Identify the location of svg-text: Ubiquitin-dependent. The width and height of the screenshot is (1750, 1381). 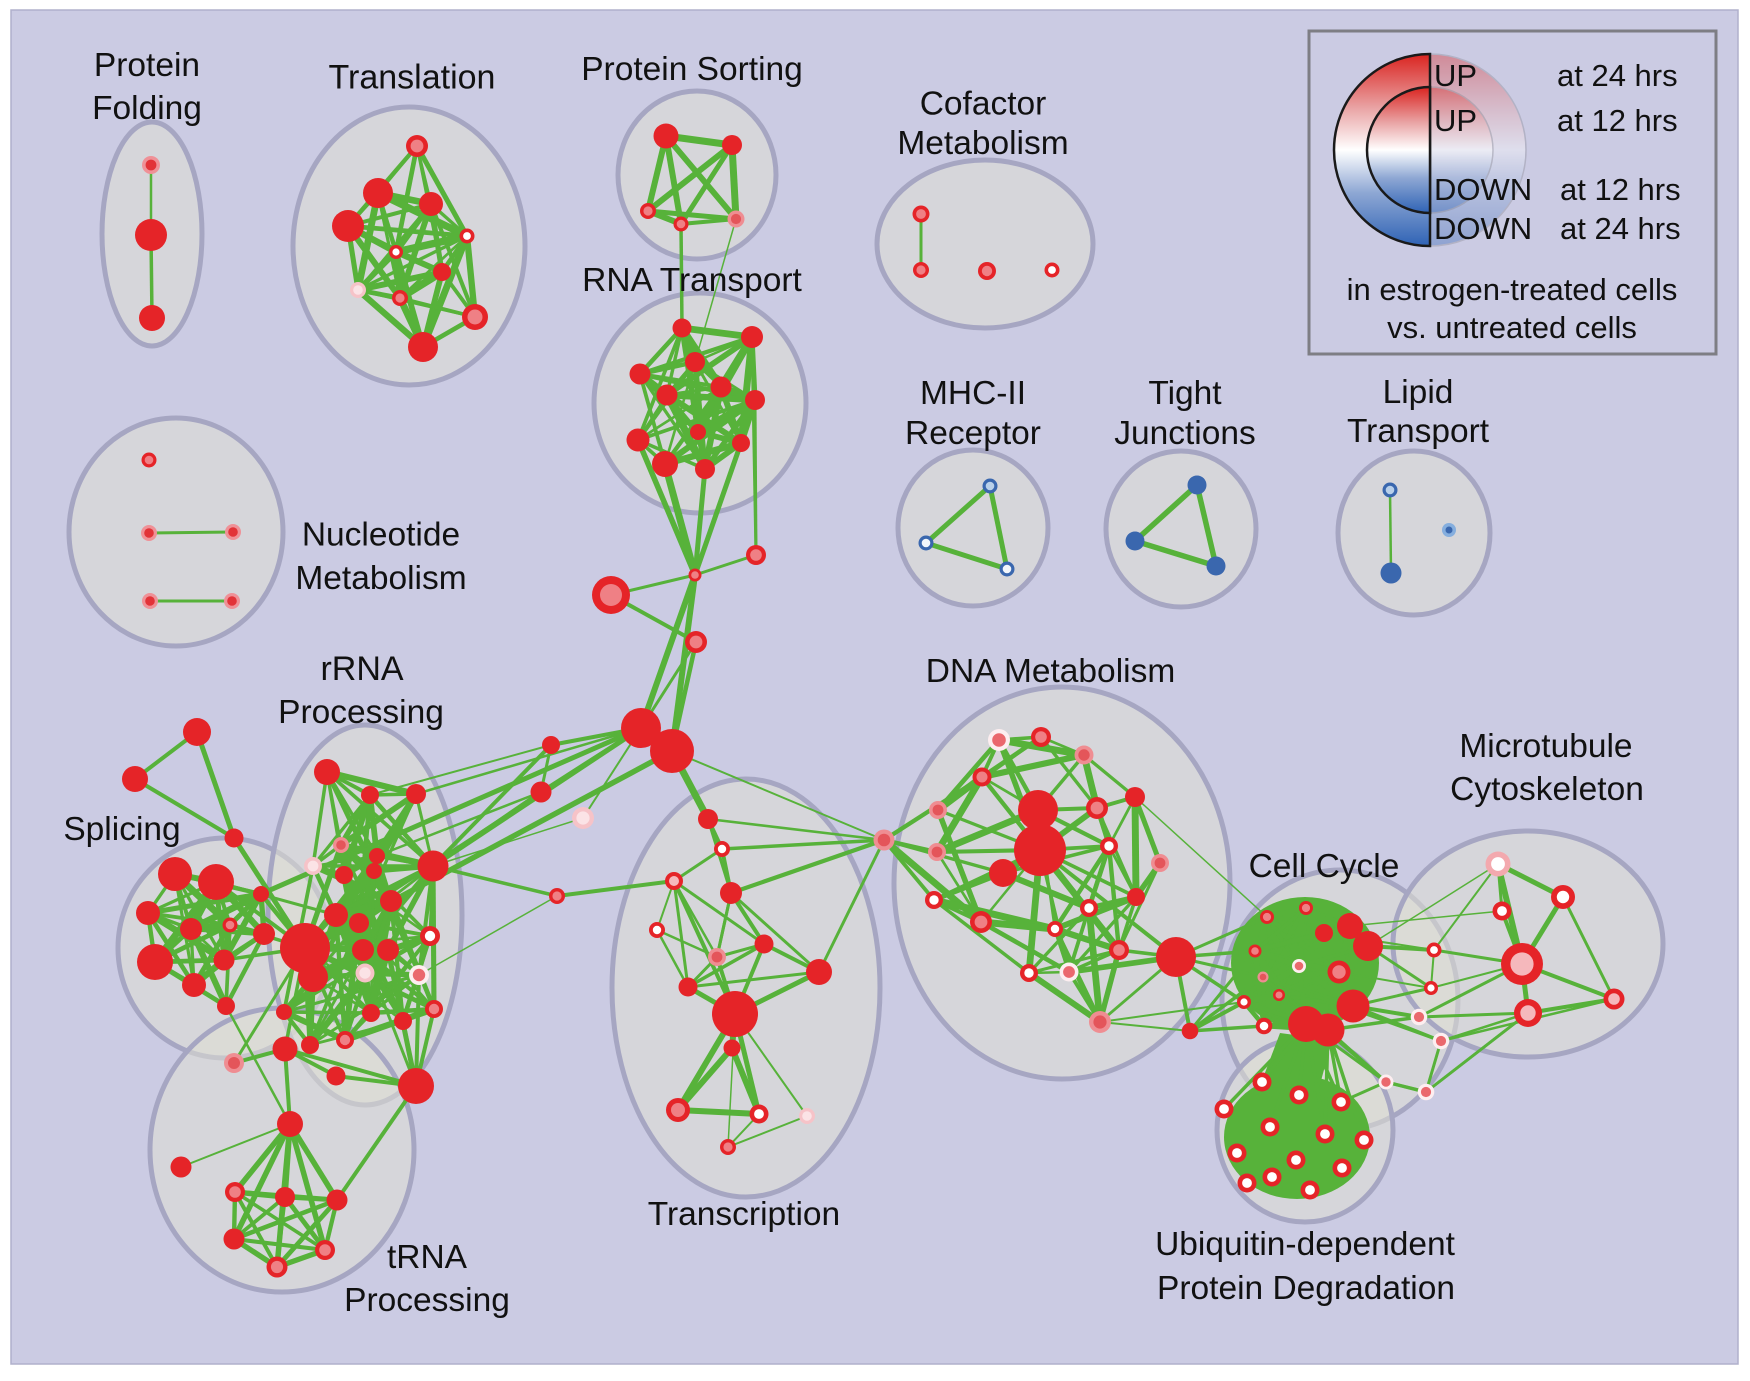
(1305, 1244).